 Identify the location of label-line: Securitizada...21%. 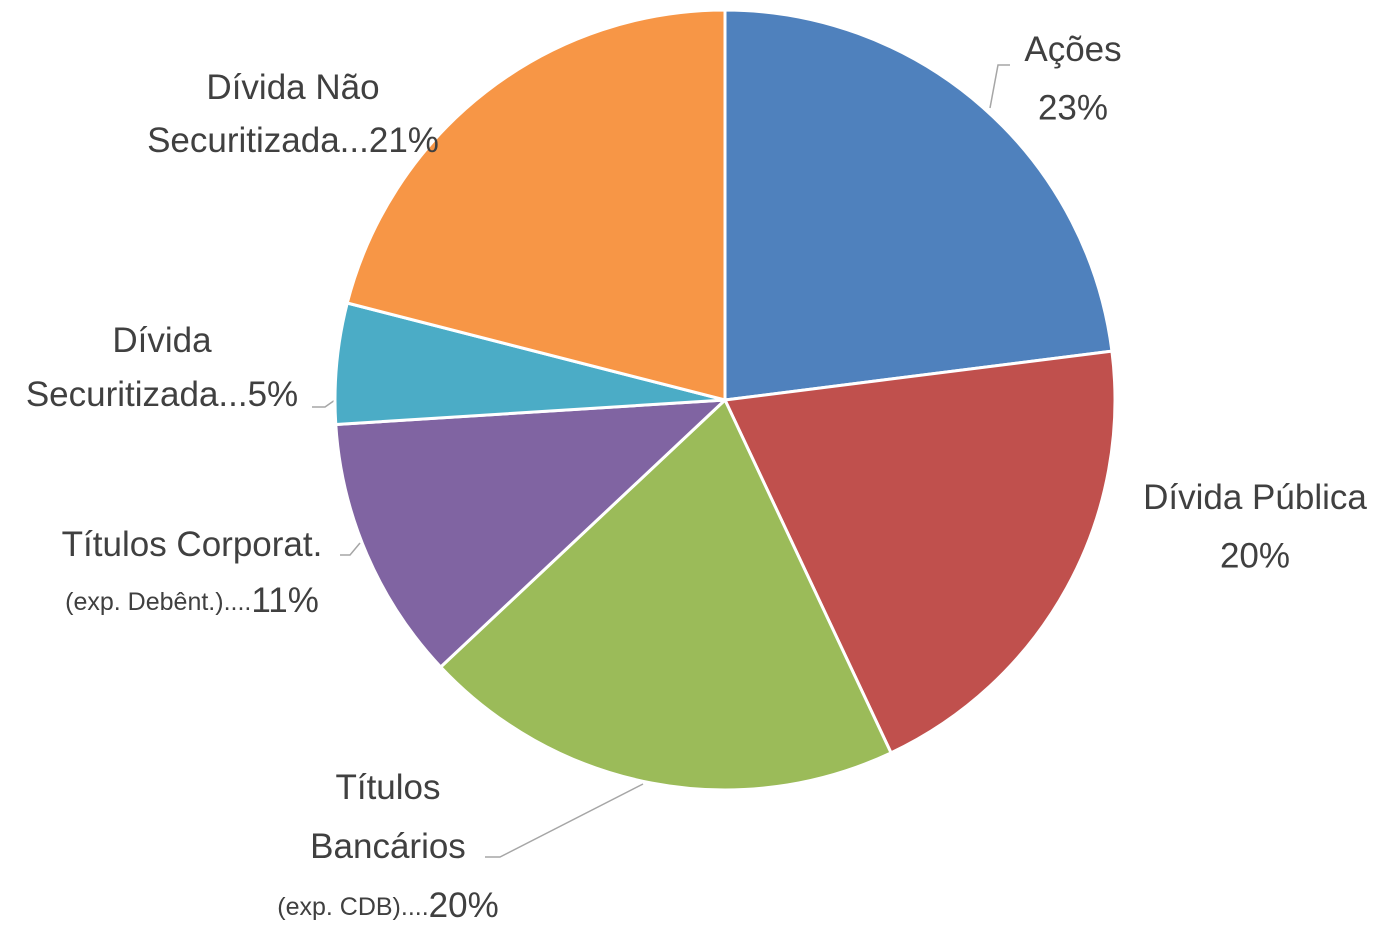
(293, 140).